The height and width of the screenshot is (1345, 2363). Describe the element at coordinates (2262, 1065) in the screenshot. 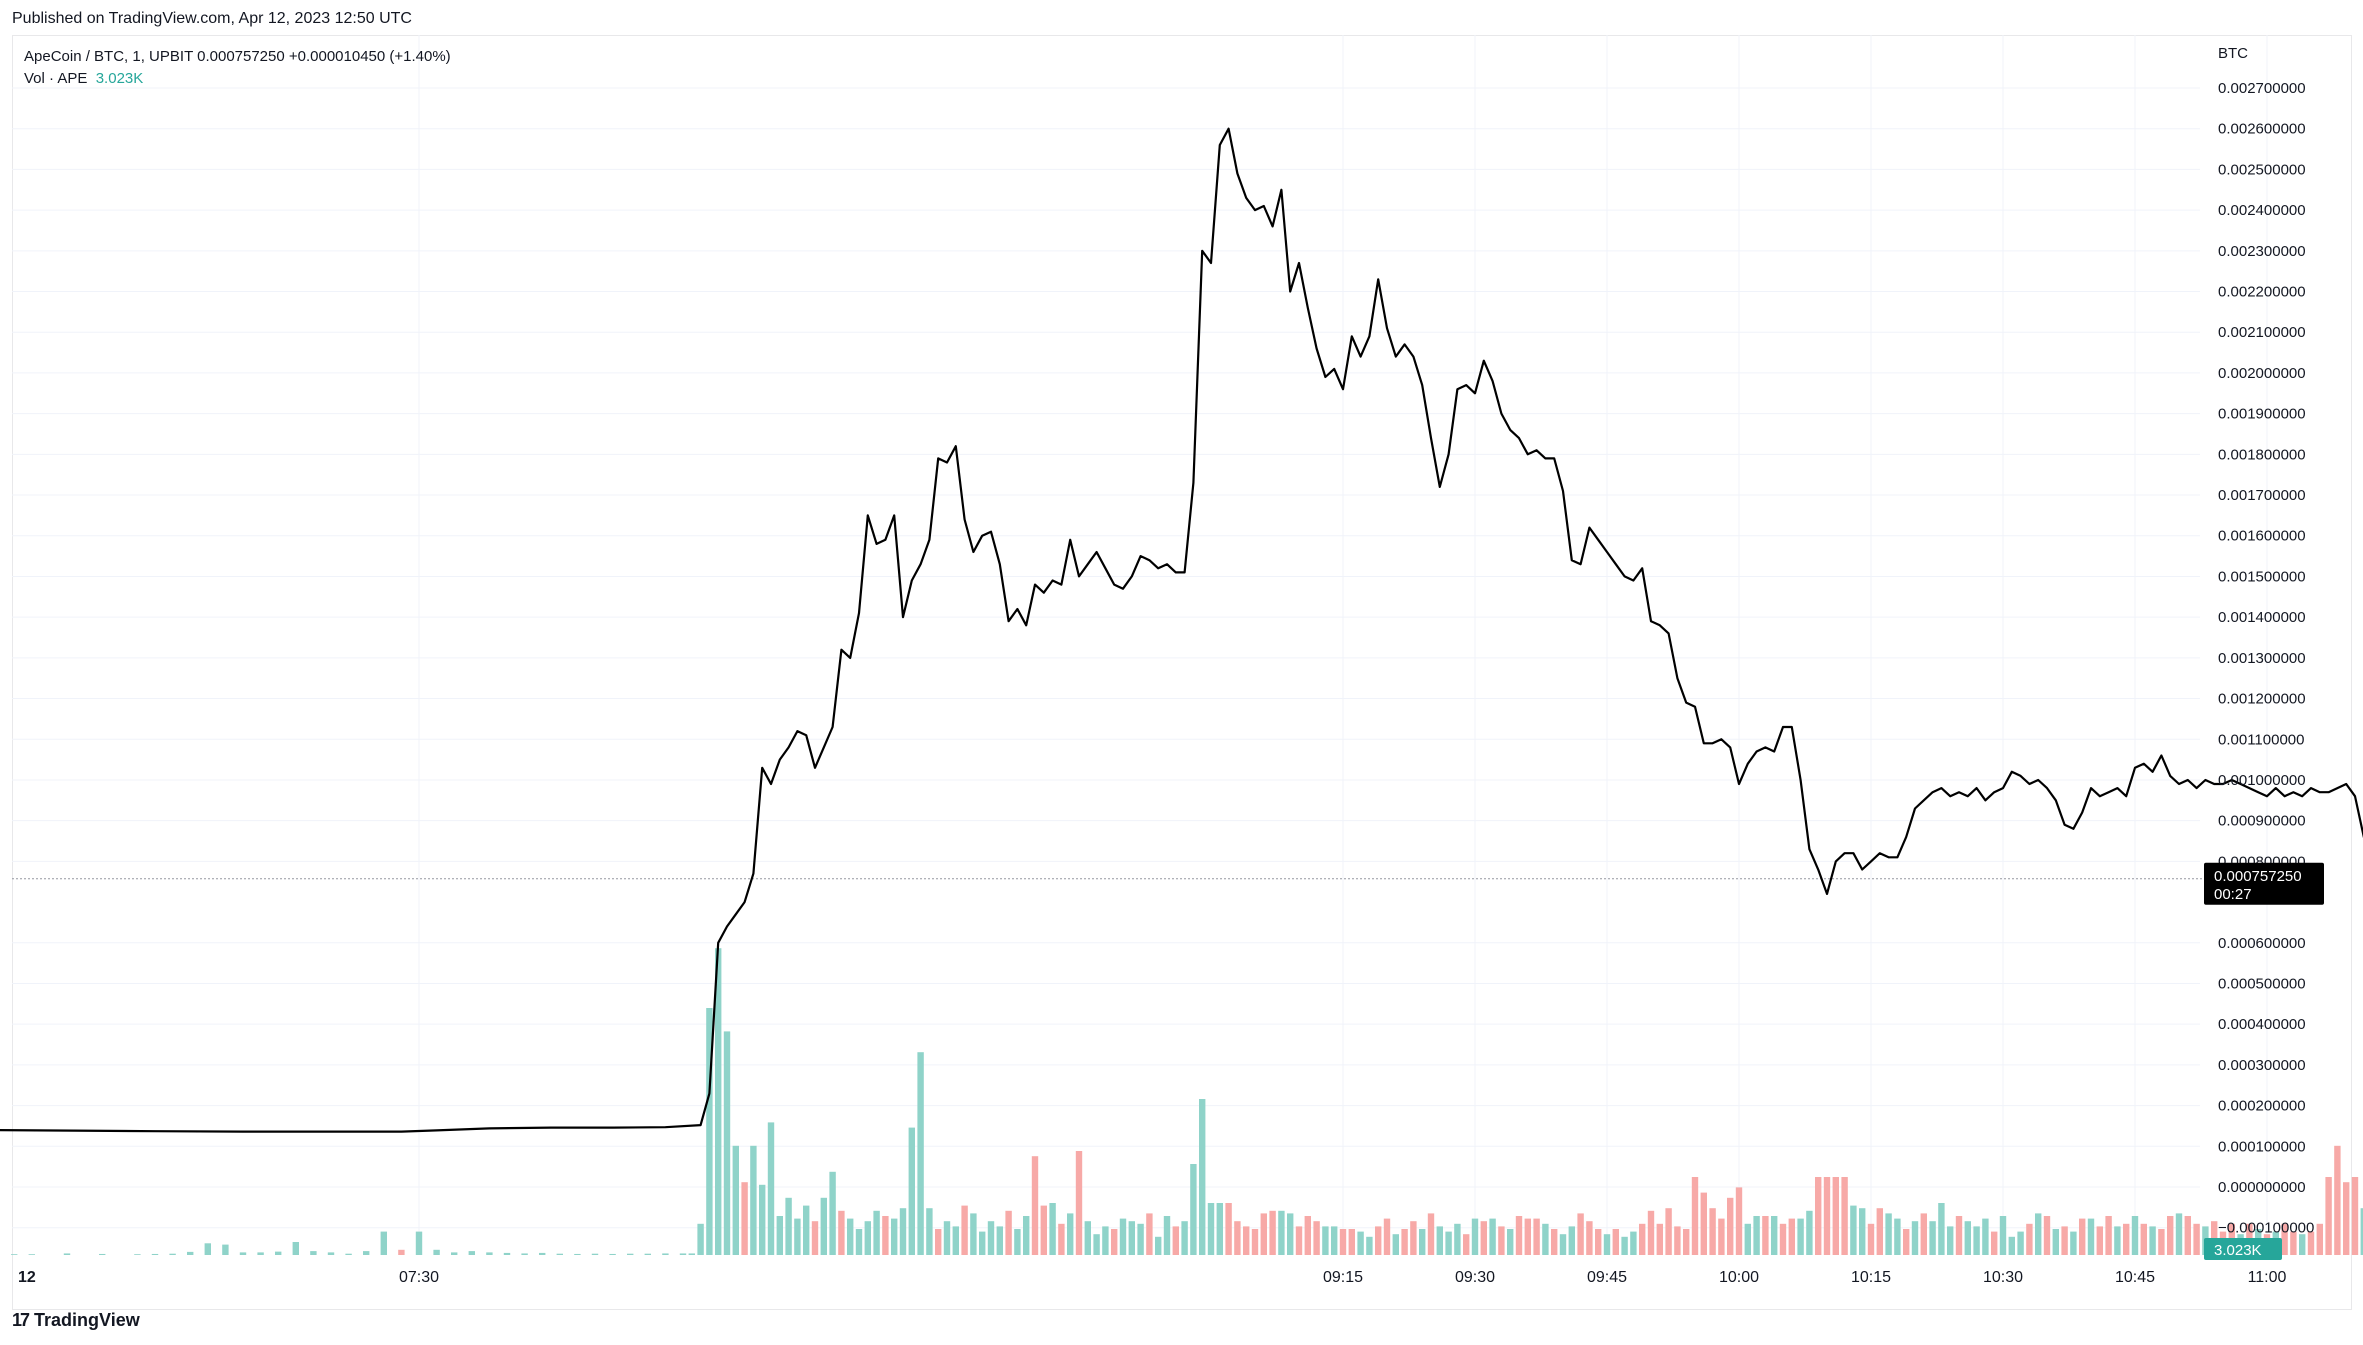

I see `y-tick-label: 0.000300000` at that location.